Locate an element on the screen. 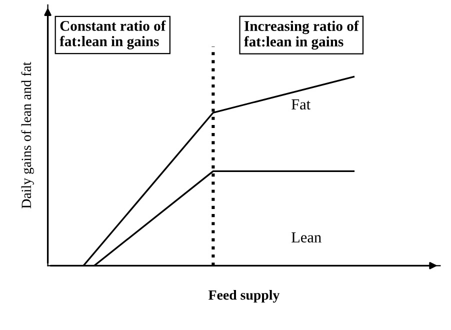  annotation: Lean is located at coordinates (307, 237).